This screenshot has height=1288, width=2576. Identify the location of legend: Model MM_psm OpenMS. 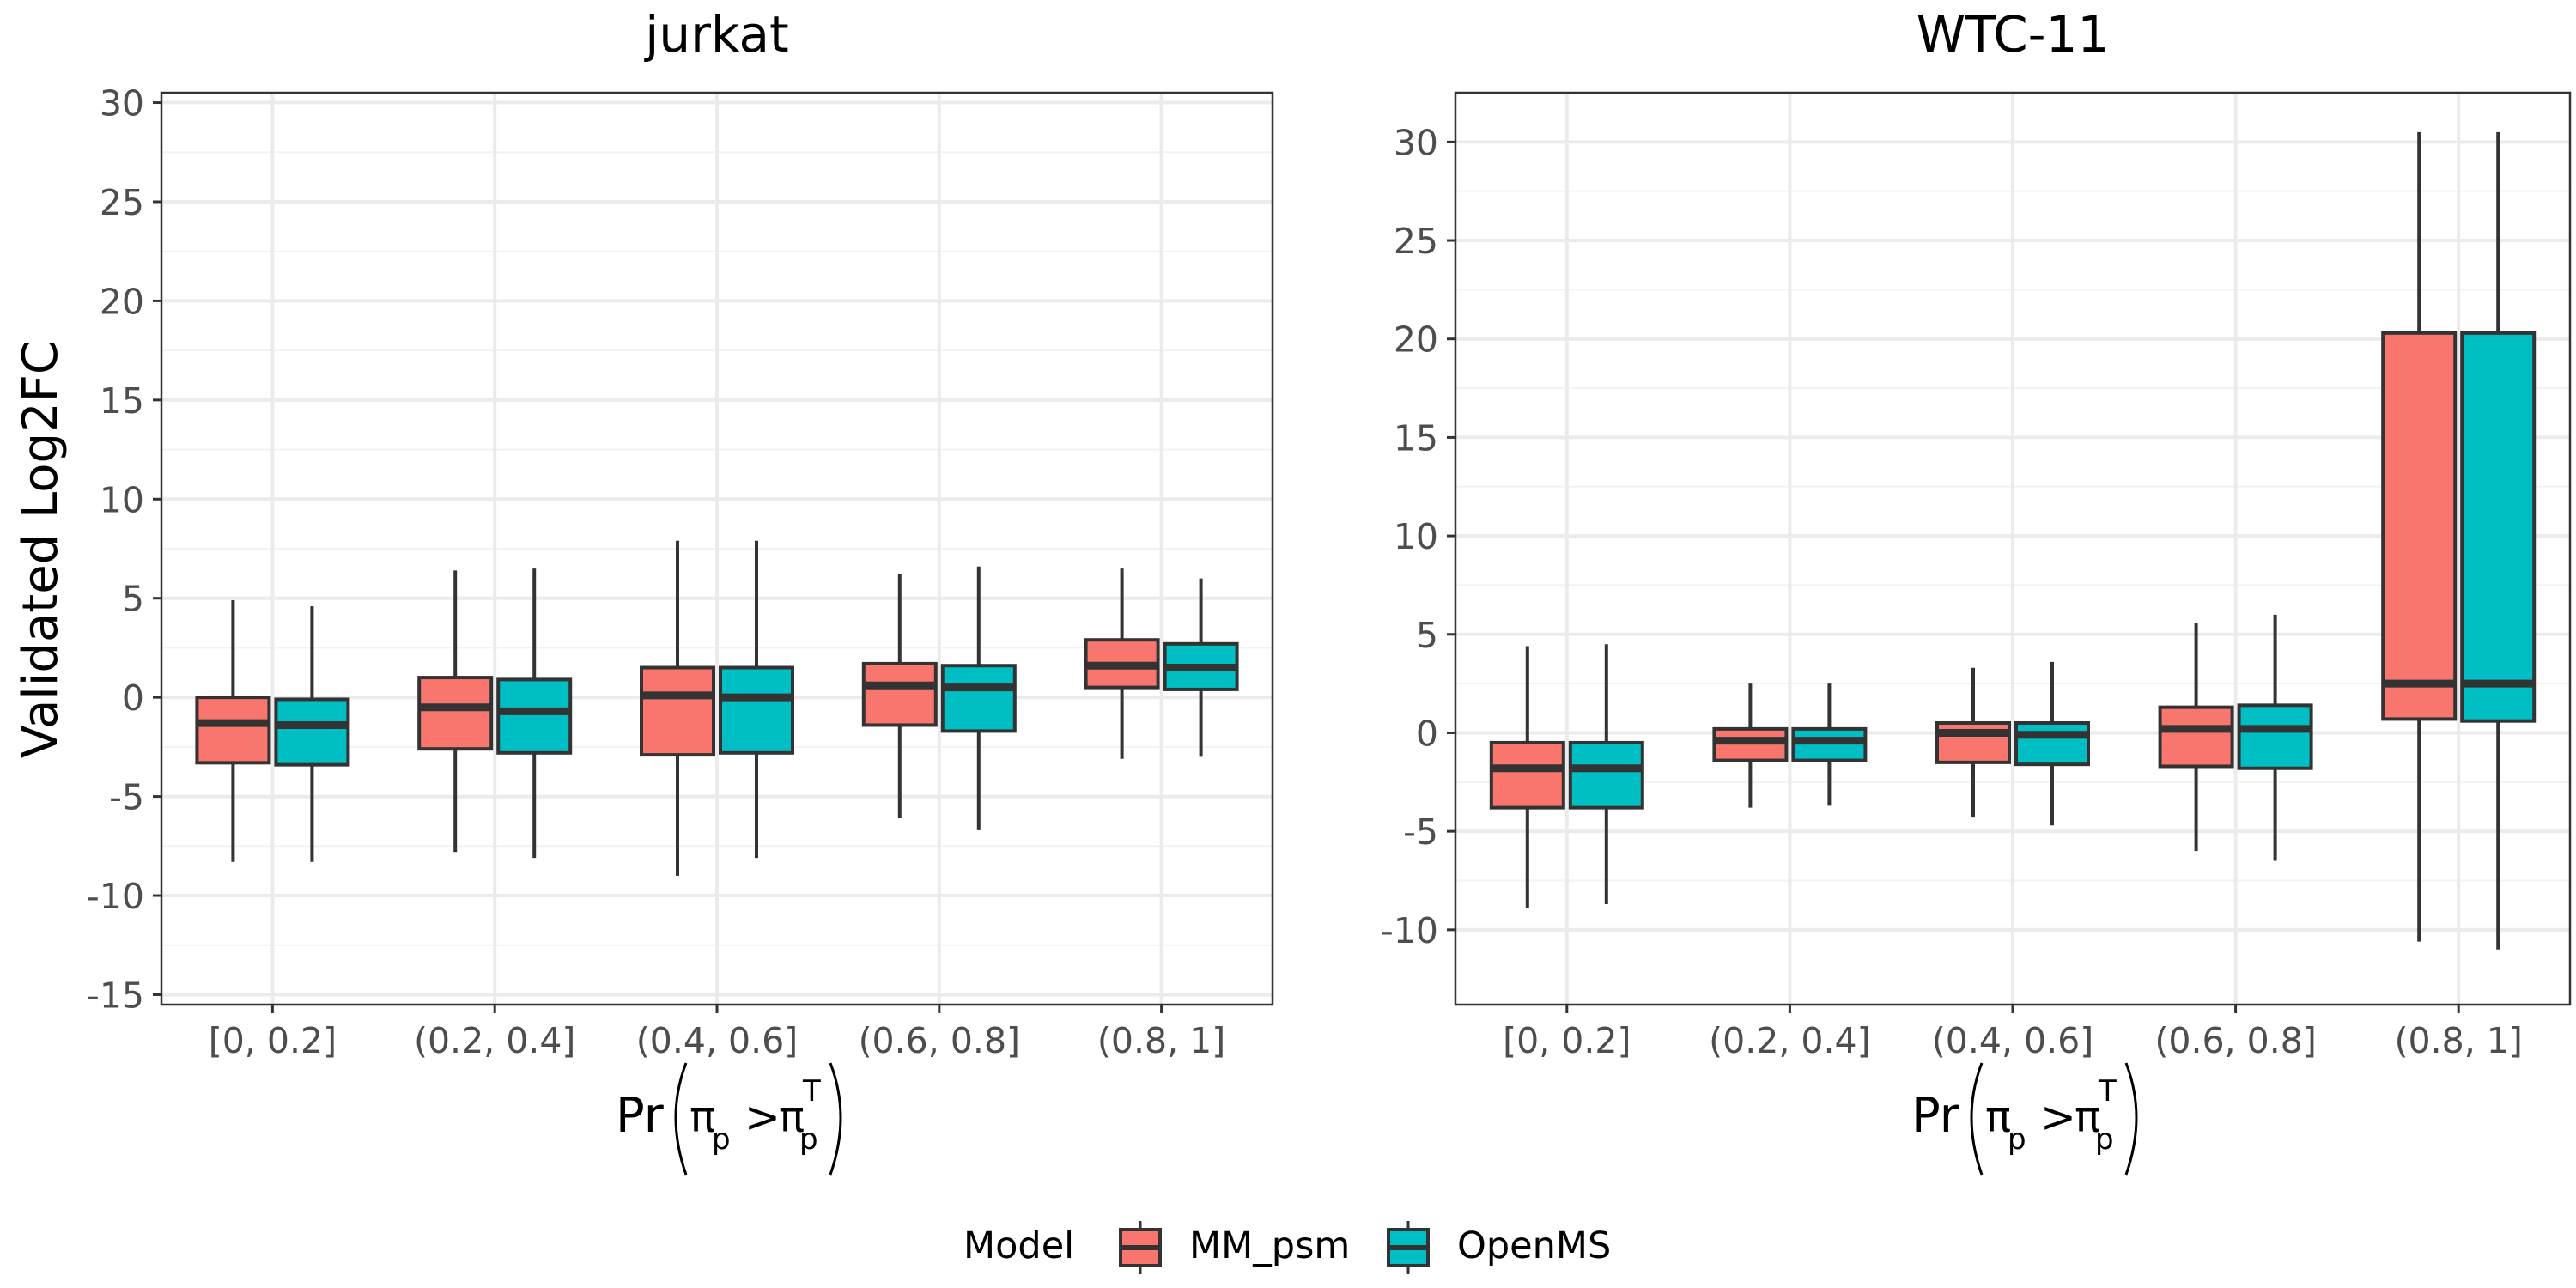
(1287, 1247).